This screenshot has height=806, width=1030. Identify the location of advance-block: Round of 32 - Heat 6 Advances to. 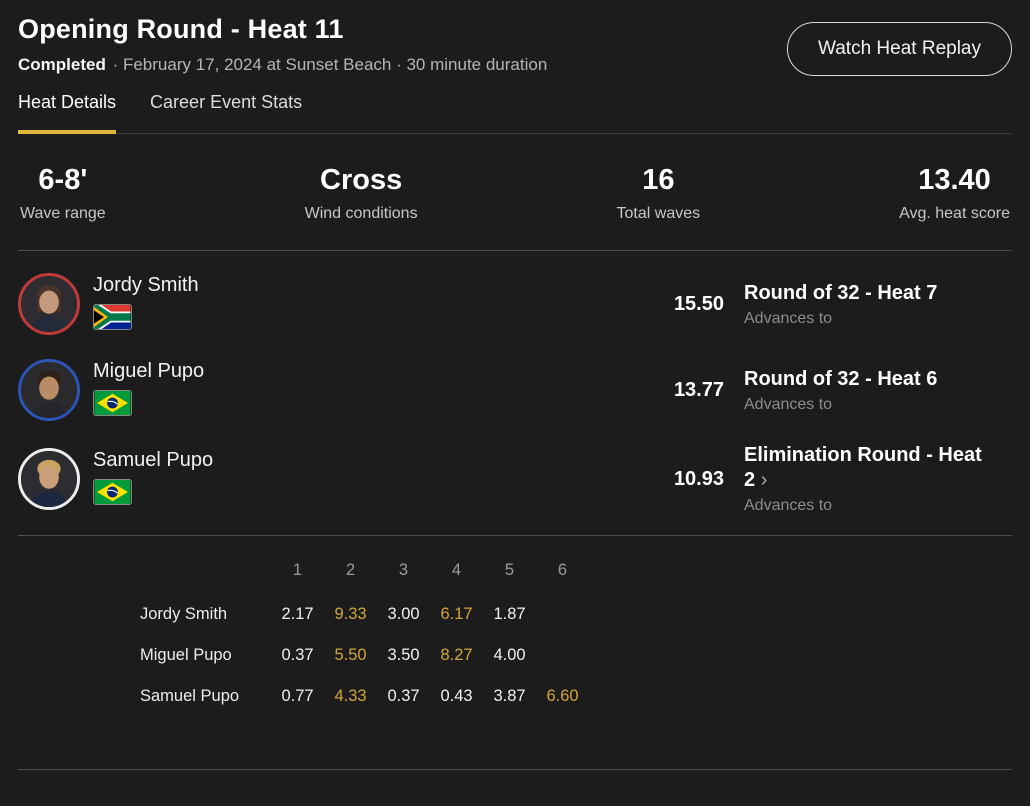
(878, 390).